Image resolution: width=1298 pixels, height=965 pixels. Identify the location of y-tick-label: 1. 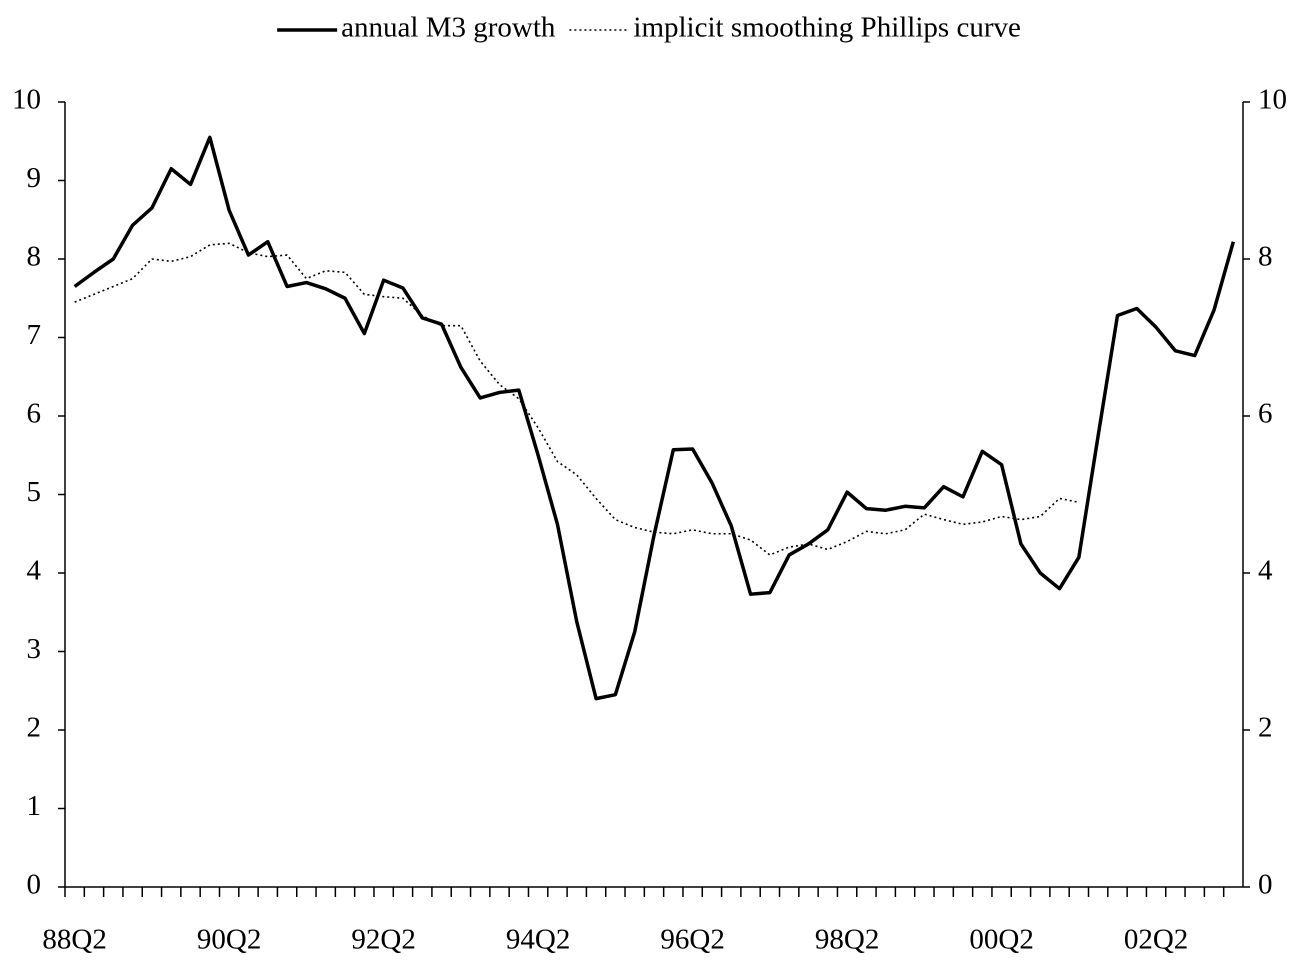
(34, 806).